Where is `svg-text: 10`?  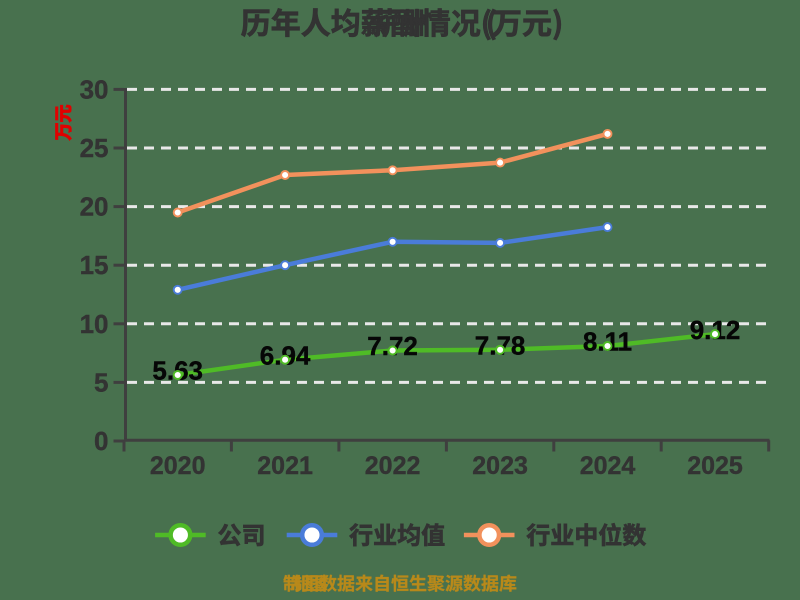
svg-text: 10 is located at coordinates (94, 324).